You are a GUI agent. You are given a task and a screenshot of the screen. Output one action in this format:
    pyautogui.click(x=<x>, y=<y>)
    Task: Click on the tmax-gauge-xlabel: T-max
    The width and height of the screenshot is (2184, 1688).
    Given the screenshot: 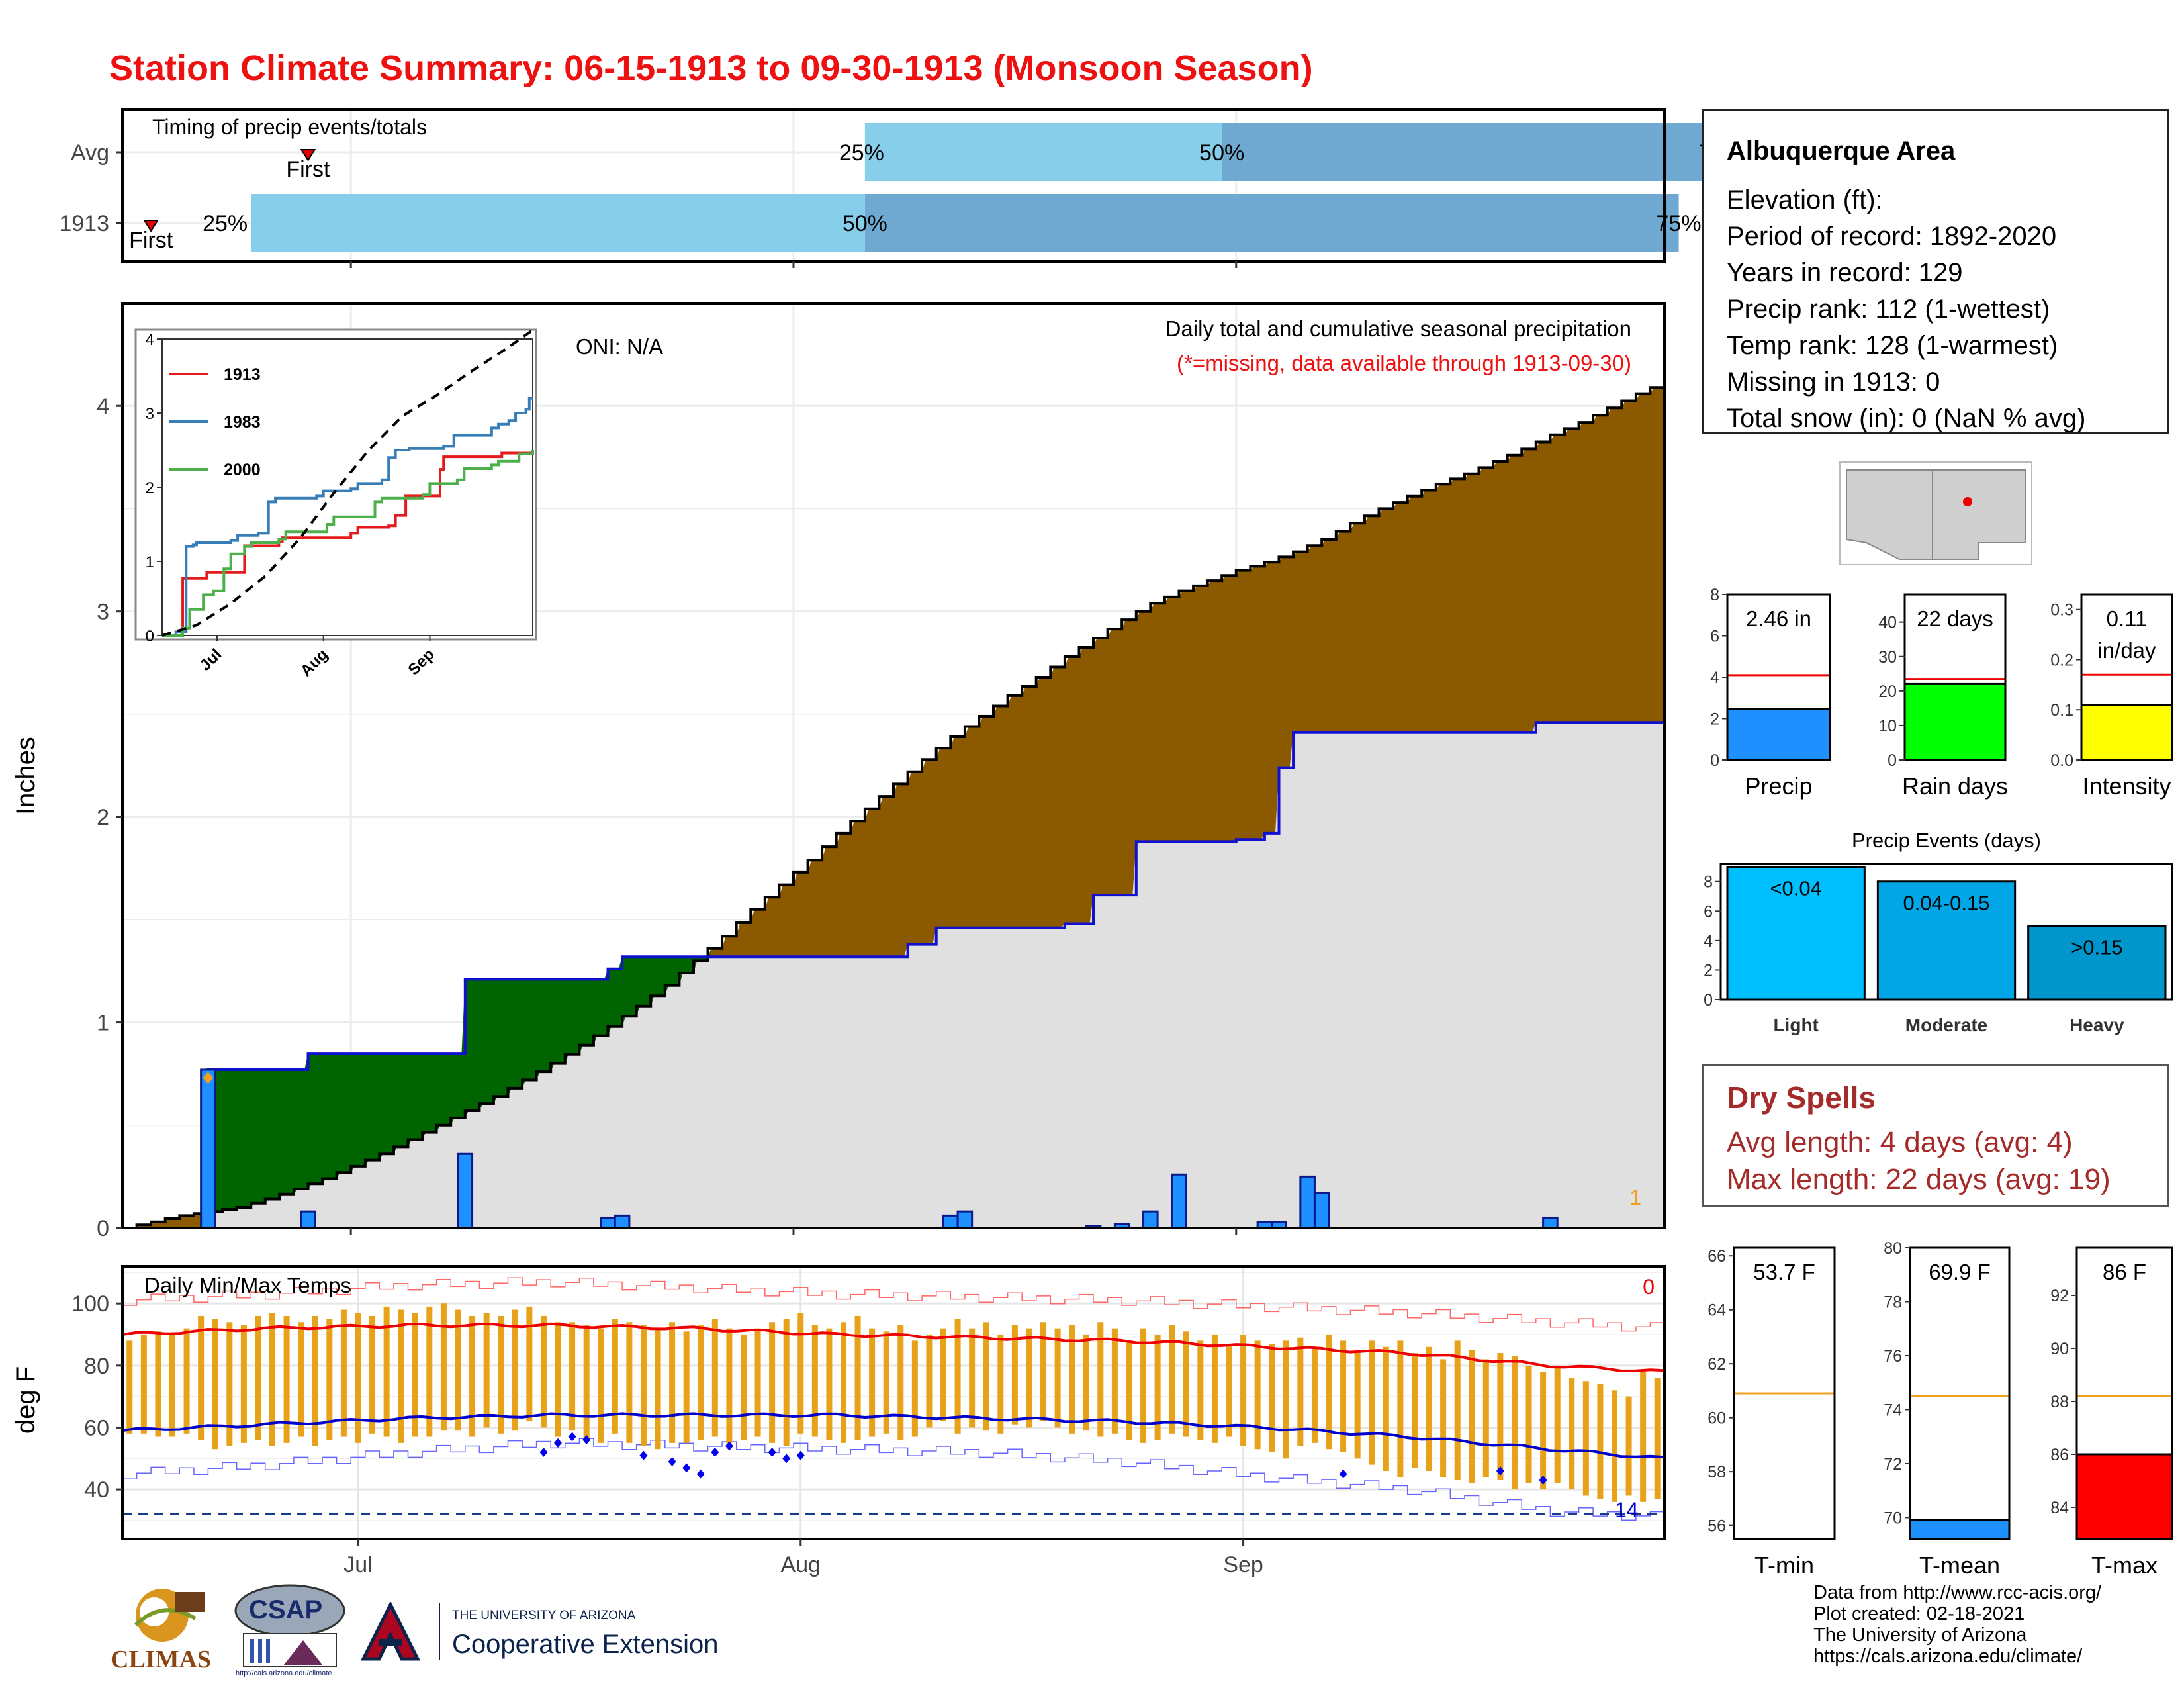 What is the action you would take?
    pyautogui.click(x=2124, y=1565)
    